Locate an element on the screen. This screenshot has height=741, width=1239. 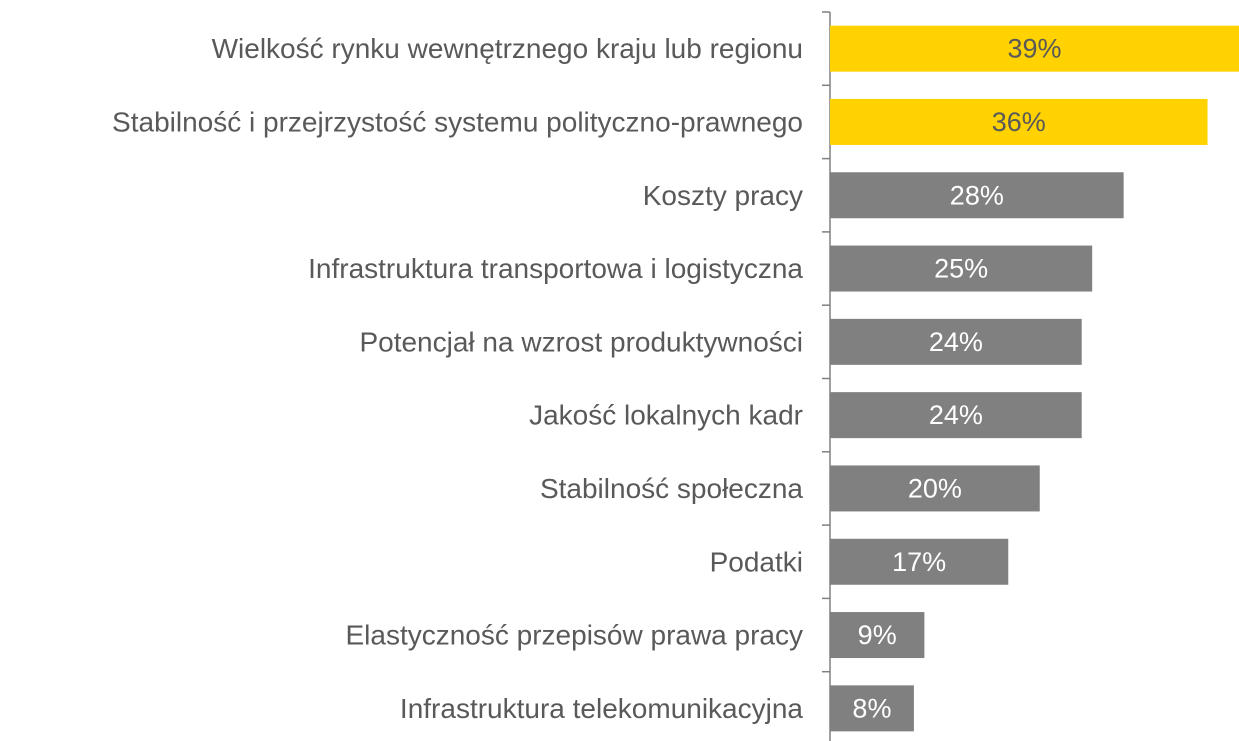
value-label: 8% is located at coordinates (871, 708).